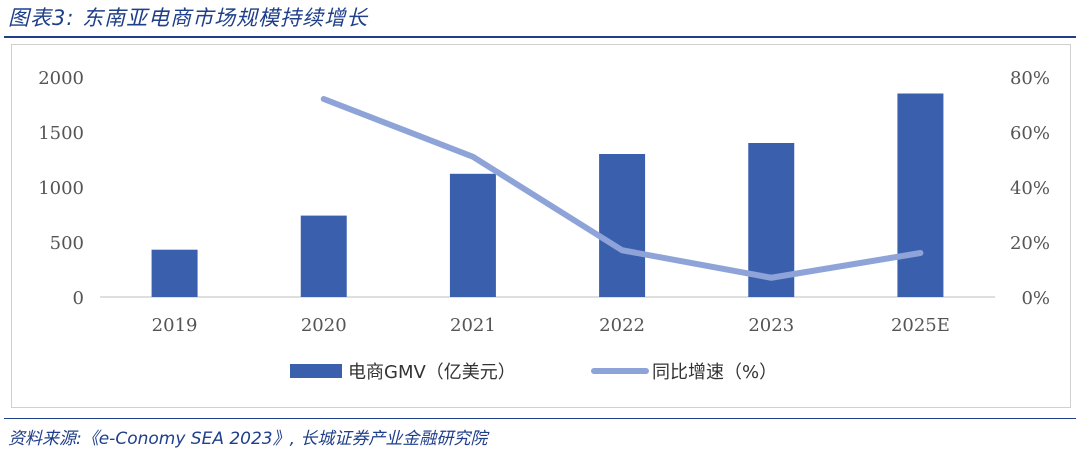 The height and width of the screenshot is (451, 1080). Describe the element at coordinates (324, 325) in the screenshot. I see `x-tick-label: 2020` at that location.